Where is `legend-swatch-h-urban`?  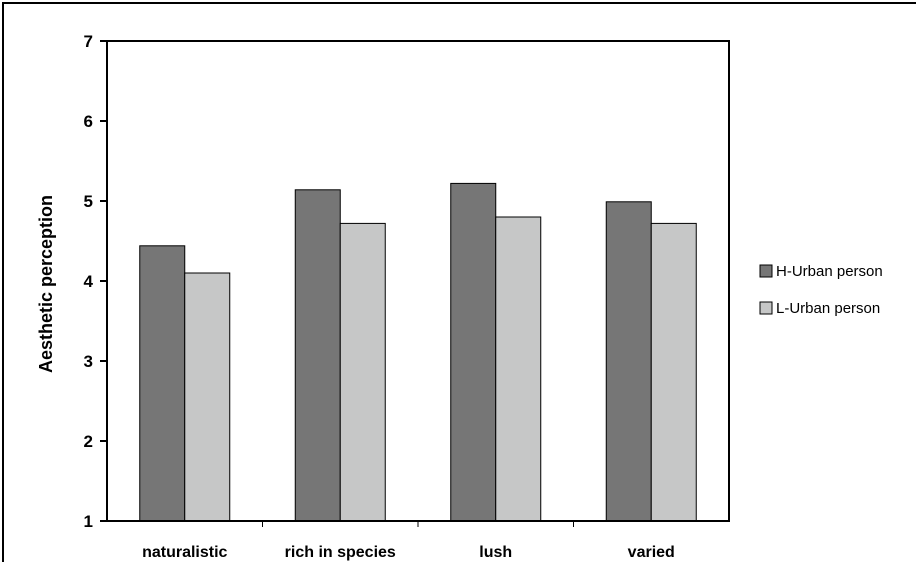
legend-swatch-h-urban is located at coordinates (766, 271).